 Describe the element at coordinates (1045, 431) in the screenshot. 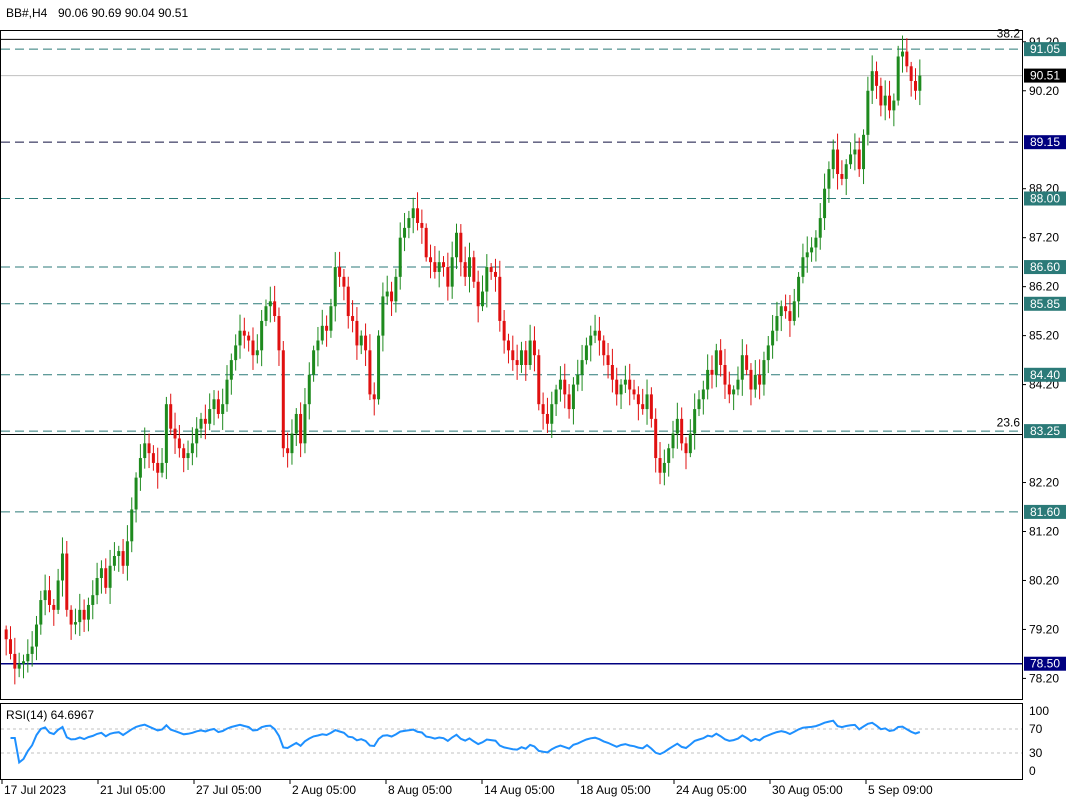

I see `level-tag-6: 83.25` at that location.